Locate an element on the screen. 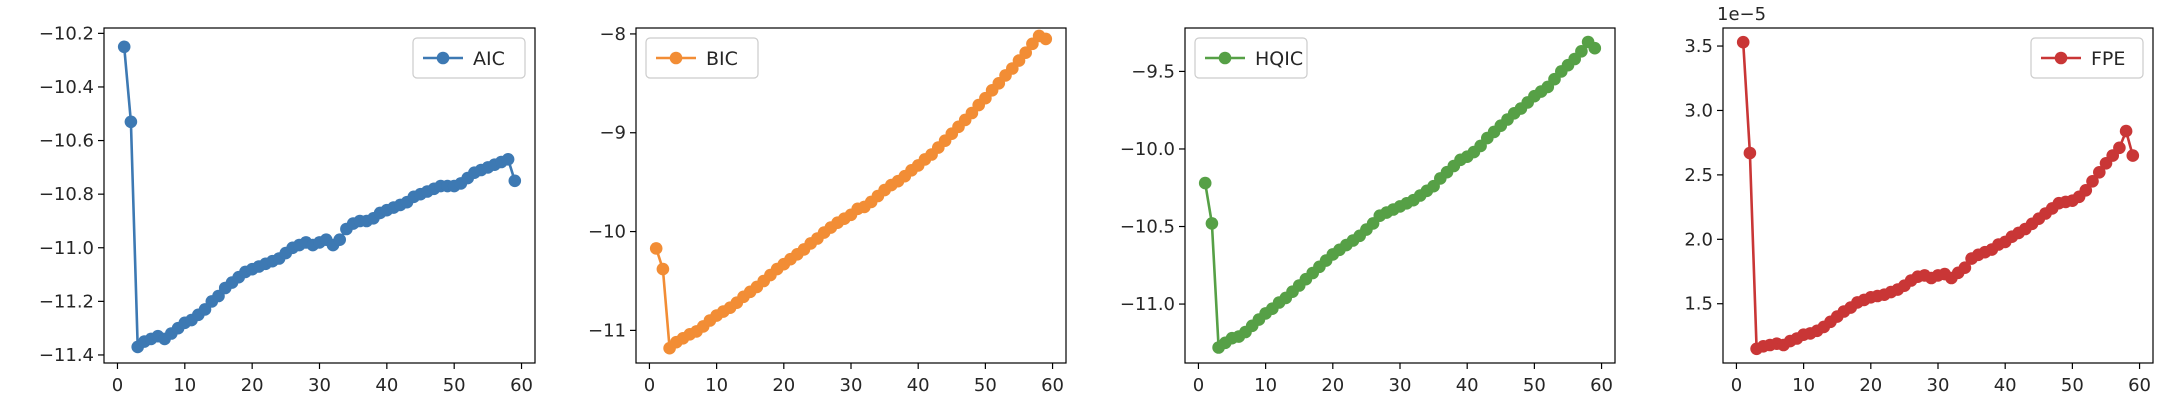 Image resolution: width=2184 pixels, height=420 pixels. legend-label: FPE is located at coordinates (2108, 59).